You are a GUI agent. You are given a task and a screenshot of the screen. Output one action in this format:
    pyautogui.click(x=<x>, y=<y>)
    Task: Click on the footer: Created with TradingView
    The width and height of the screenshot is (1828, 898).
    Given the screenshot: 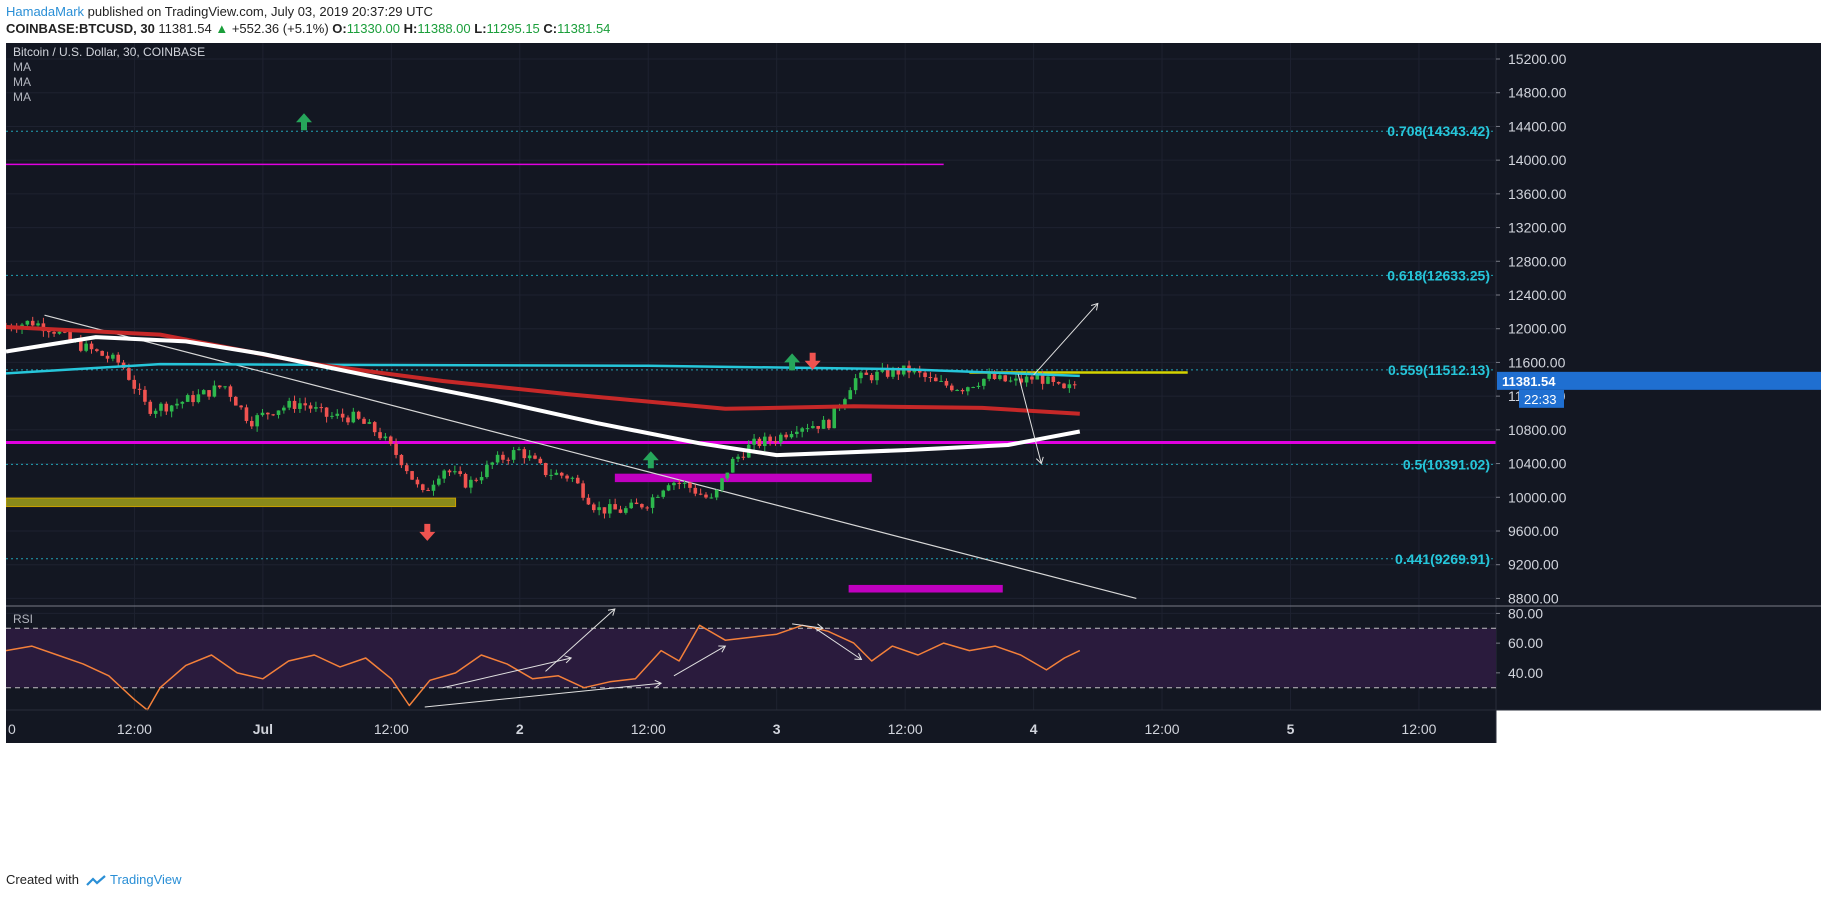 What is the action you would take?
    pyautogui.click(x=94, y=879)
    